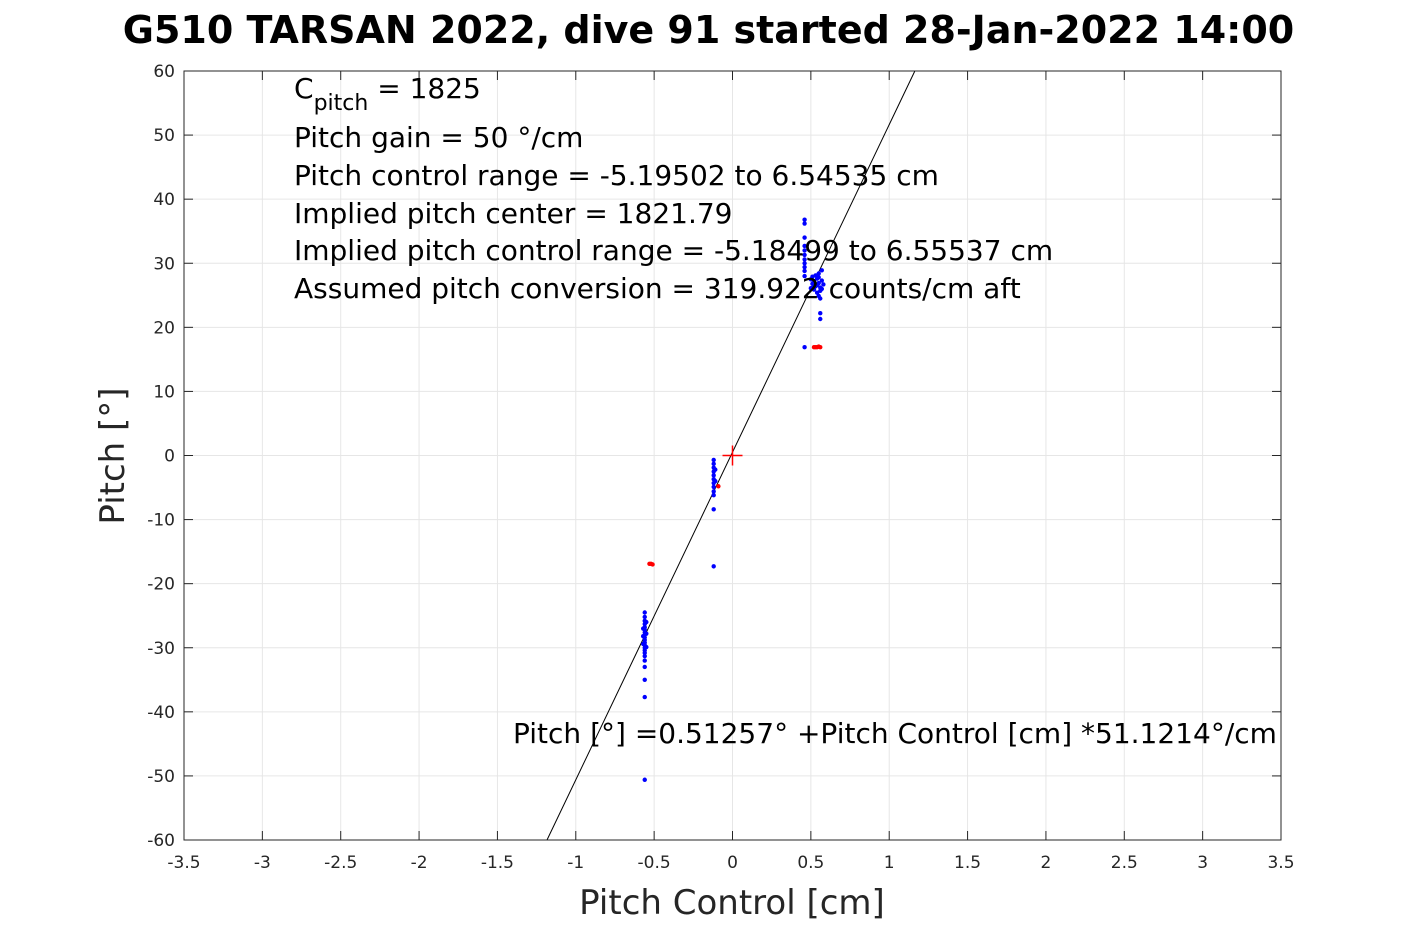 The height and width of the screenshot is (945, 1417). What do you see at coordinates (262, 863) in the screenshot?
I see `x-tick-label: -3` at bounding box center [262, 863].